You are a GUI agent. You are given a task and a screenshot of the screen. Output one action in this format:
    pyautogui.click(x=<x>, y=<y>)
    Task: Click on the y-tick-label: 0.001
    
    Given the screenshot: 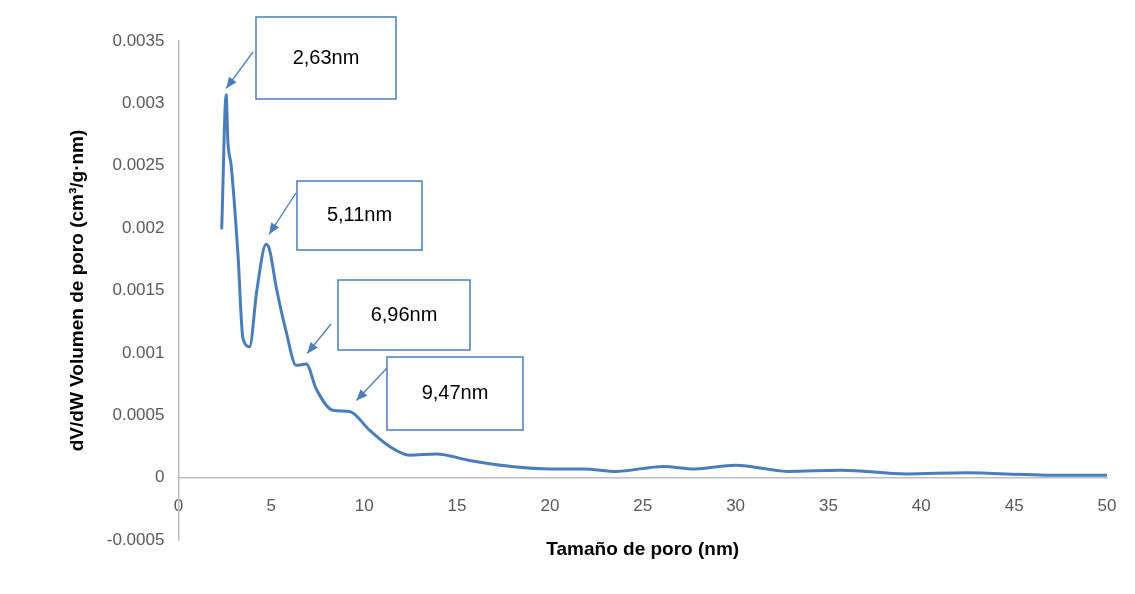 What is the action you would take?
    pyautogui.click(x=143, y=352)
    